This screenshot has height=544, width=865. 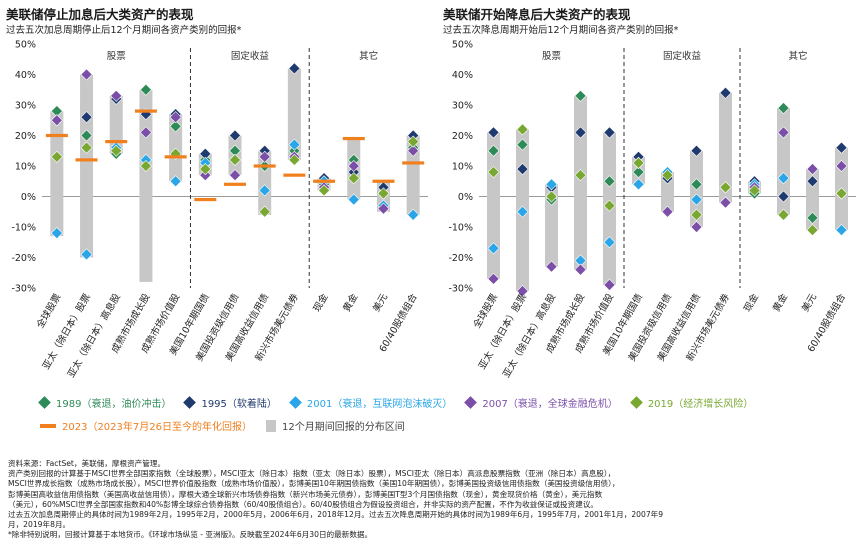 I want to click on category-label: 全球股票, so click(x=486, y=310).